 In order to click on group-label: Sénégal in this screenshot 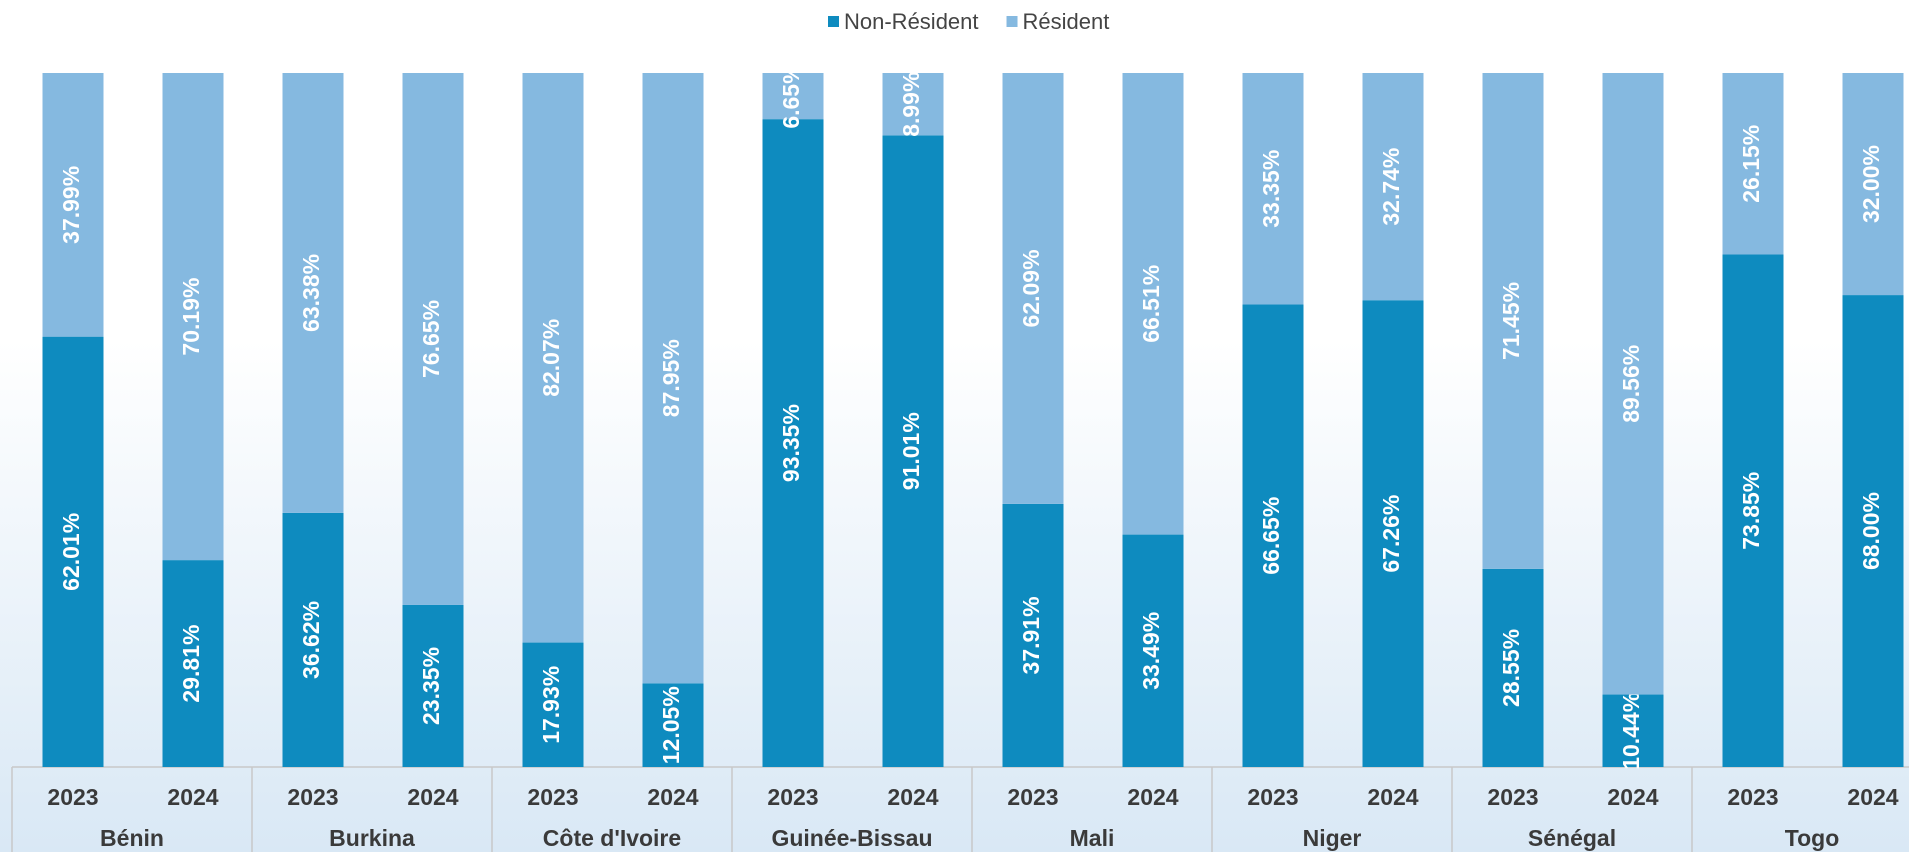, I will do `click(1572, 838)`.